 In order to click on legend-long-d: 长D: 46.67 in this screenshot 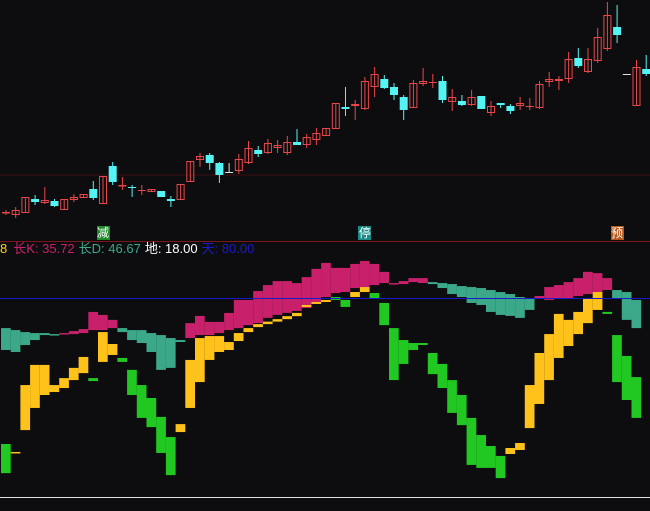, I will do `click(109, 248)`.